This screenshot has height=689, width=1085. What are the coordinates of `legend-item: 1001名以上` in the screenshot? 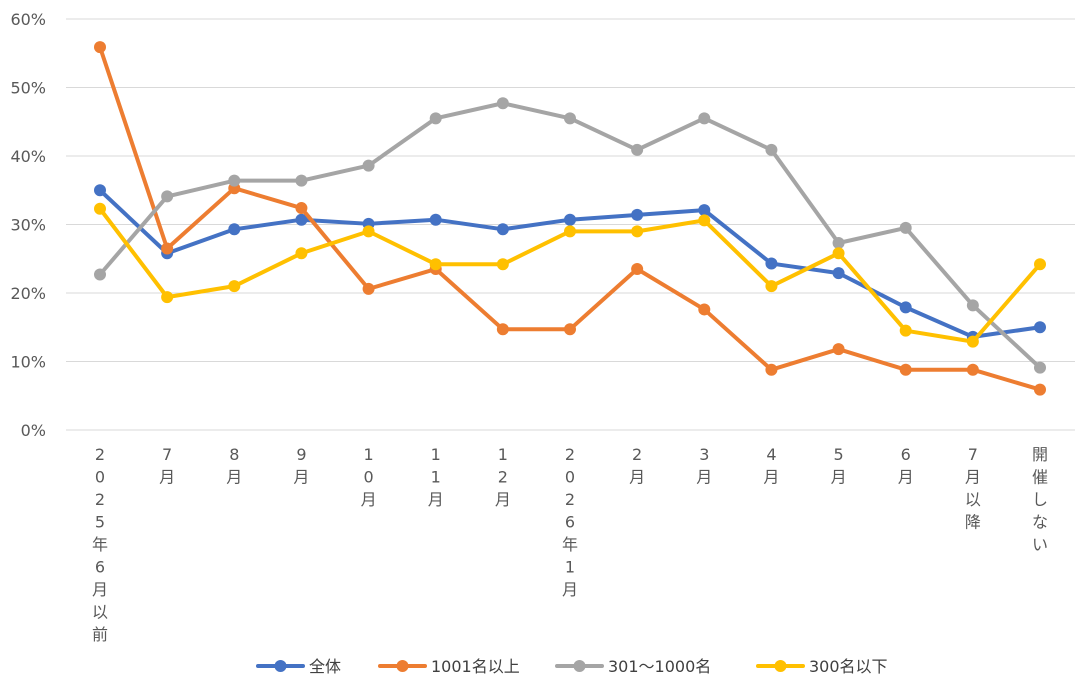 It's located at (449, 666).